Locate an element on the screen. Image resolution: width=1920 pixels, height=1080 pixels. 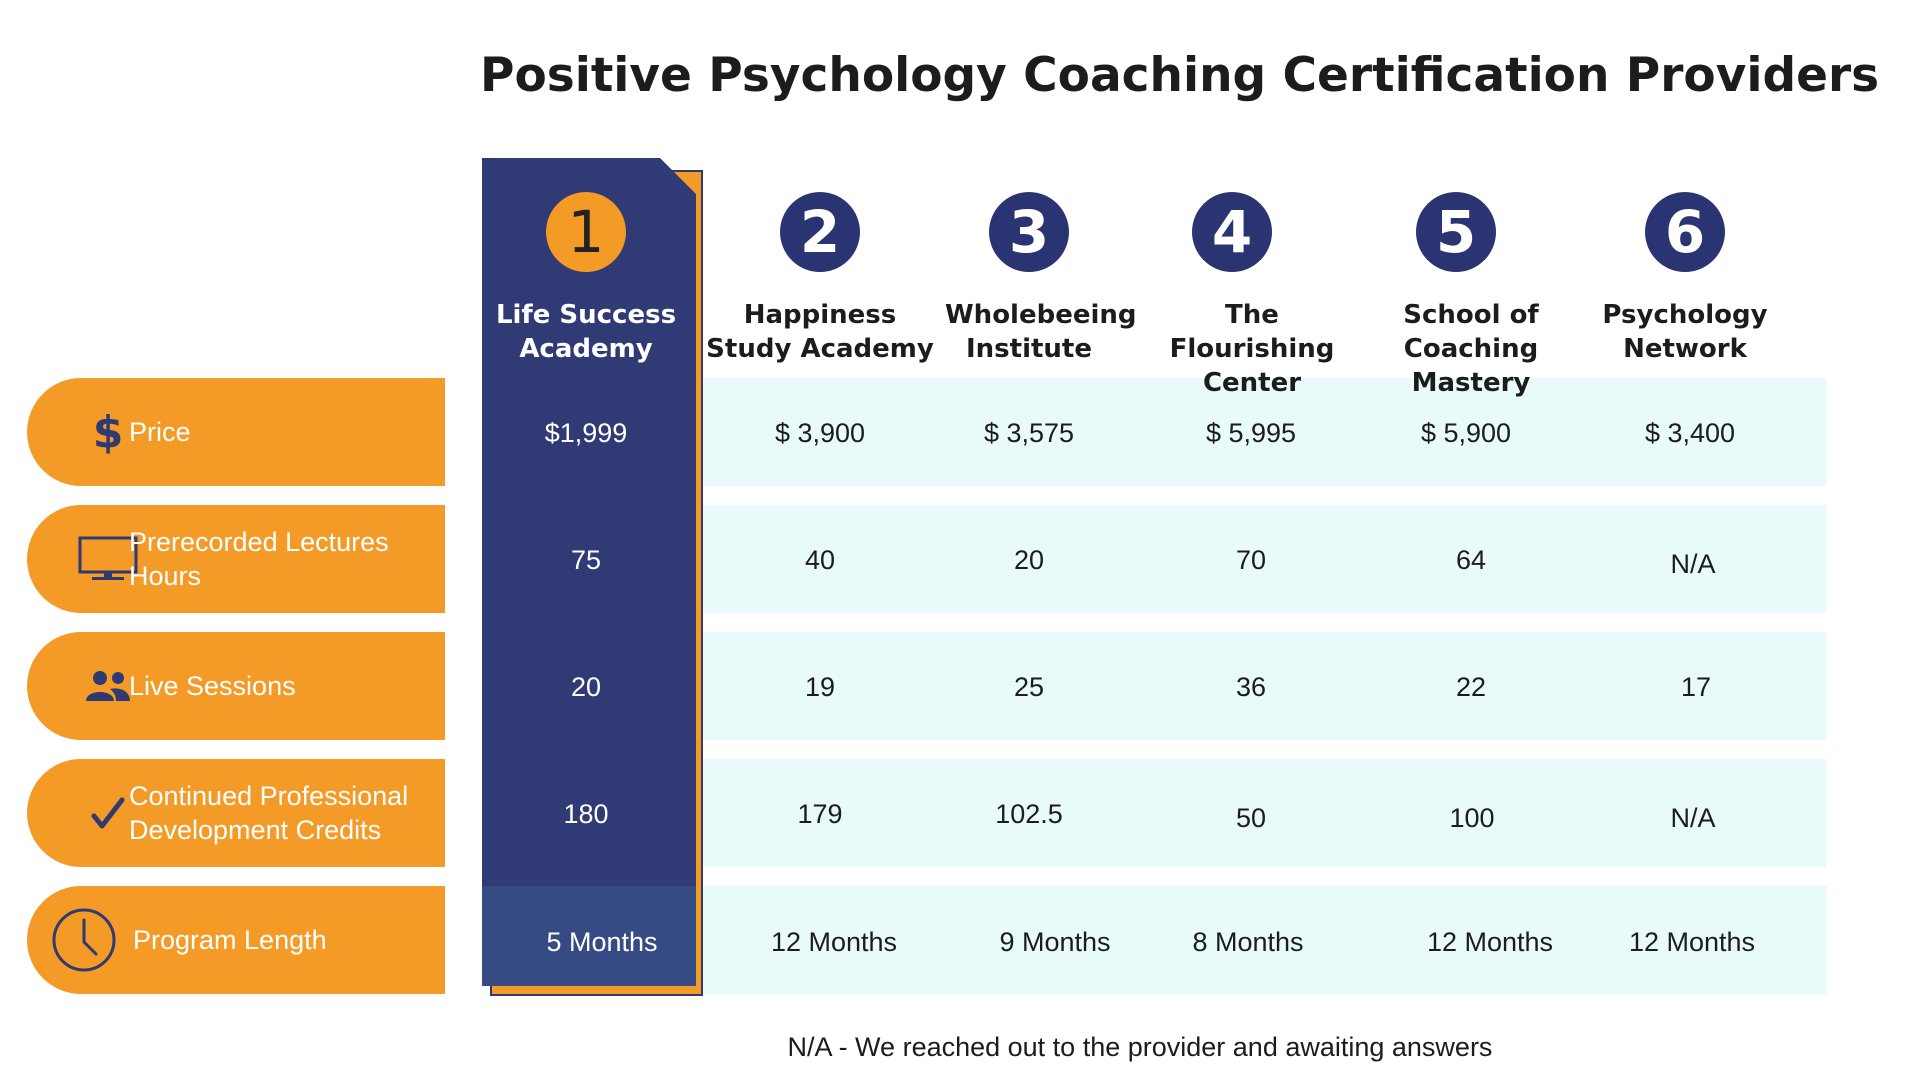
row-label-live: Live Sessions is located at coordinates (236, 686).